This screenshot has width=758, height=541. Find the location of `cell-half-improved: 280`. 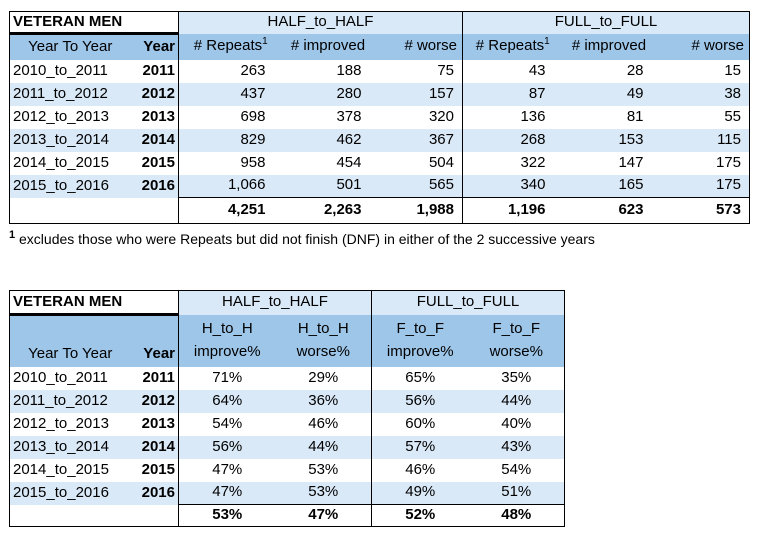

cell-half-improved: 280 is located at coordinates (328, 94).